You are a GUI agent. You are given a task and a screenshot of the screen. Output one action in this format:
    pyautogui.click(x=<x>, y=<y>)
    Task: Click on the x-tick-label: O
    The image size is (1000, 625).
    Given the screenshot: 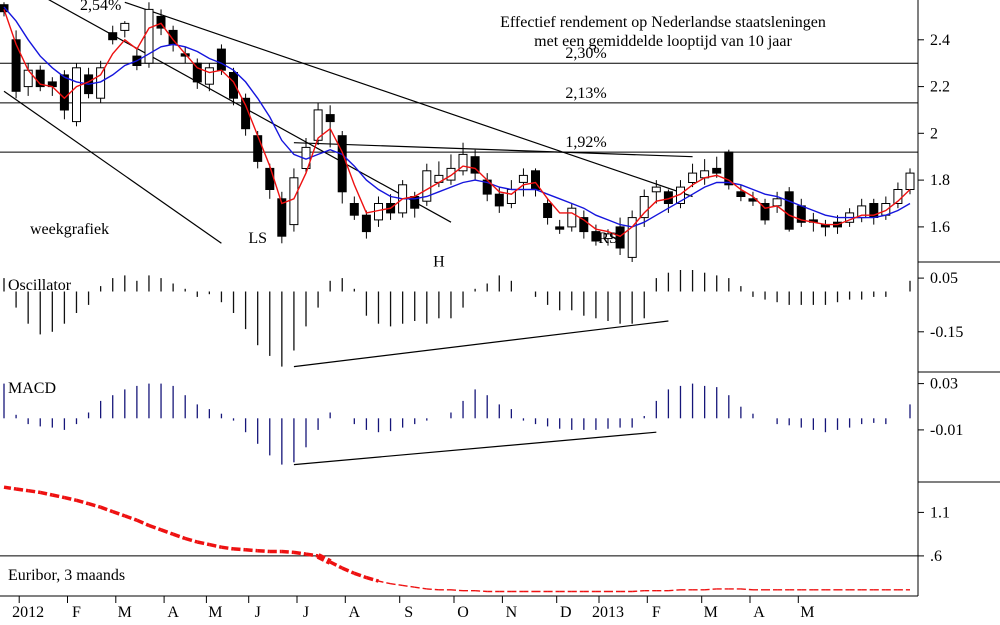 What is the action you would take?
    pyautogui.click(x=463, y=612)
    